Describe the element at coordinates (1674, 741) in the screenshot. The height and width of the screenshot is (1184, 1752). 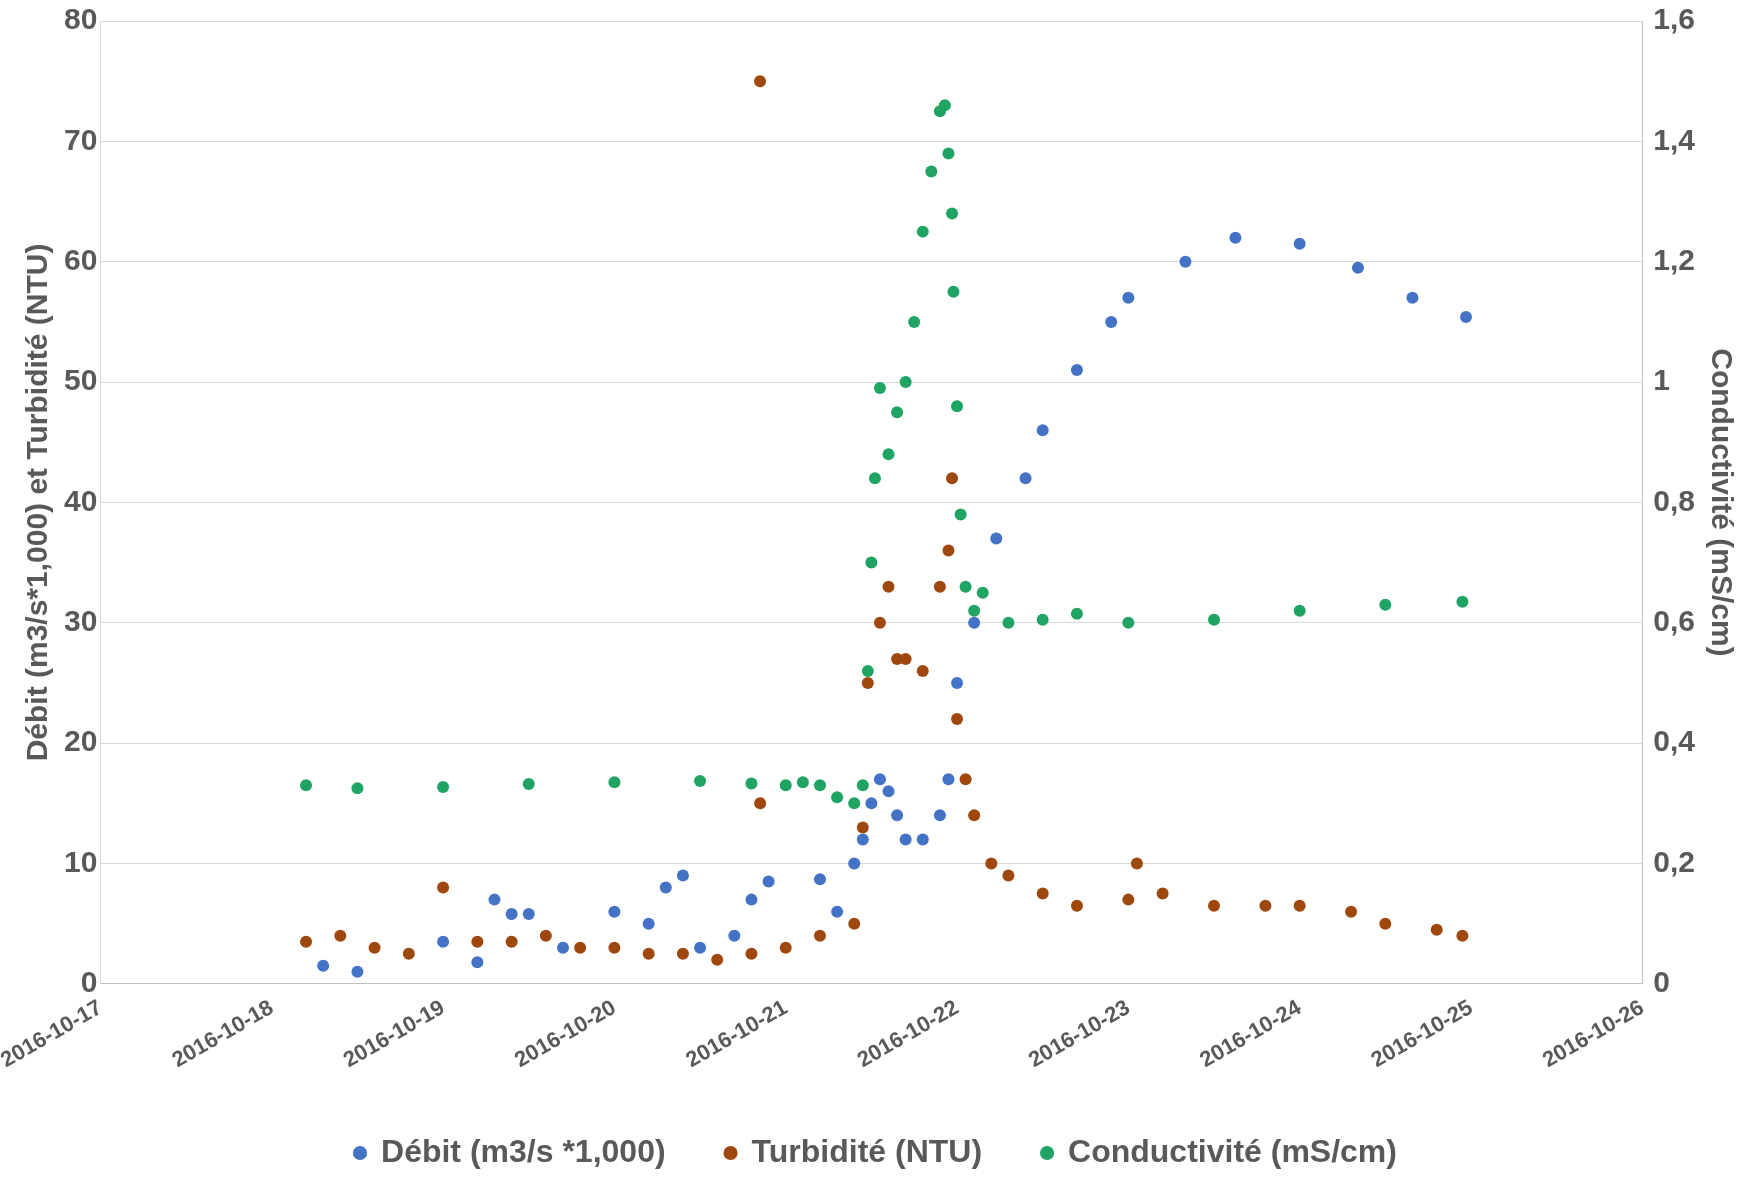
I see `y2-tick-label: 0,4` at that location.